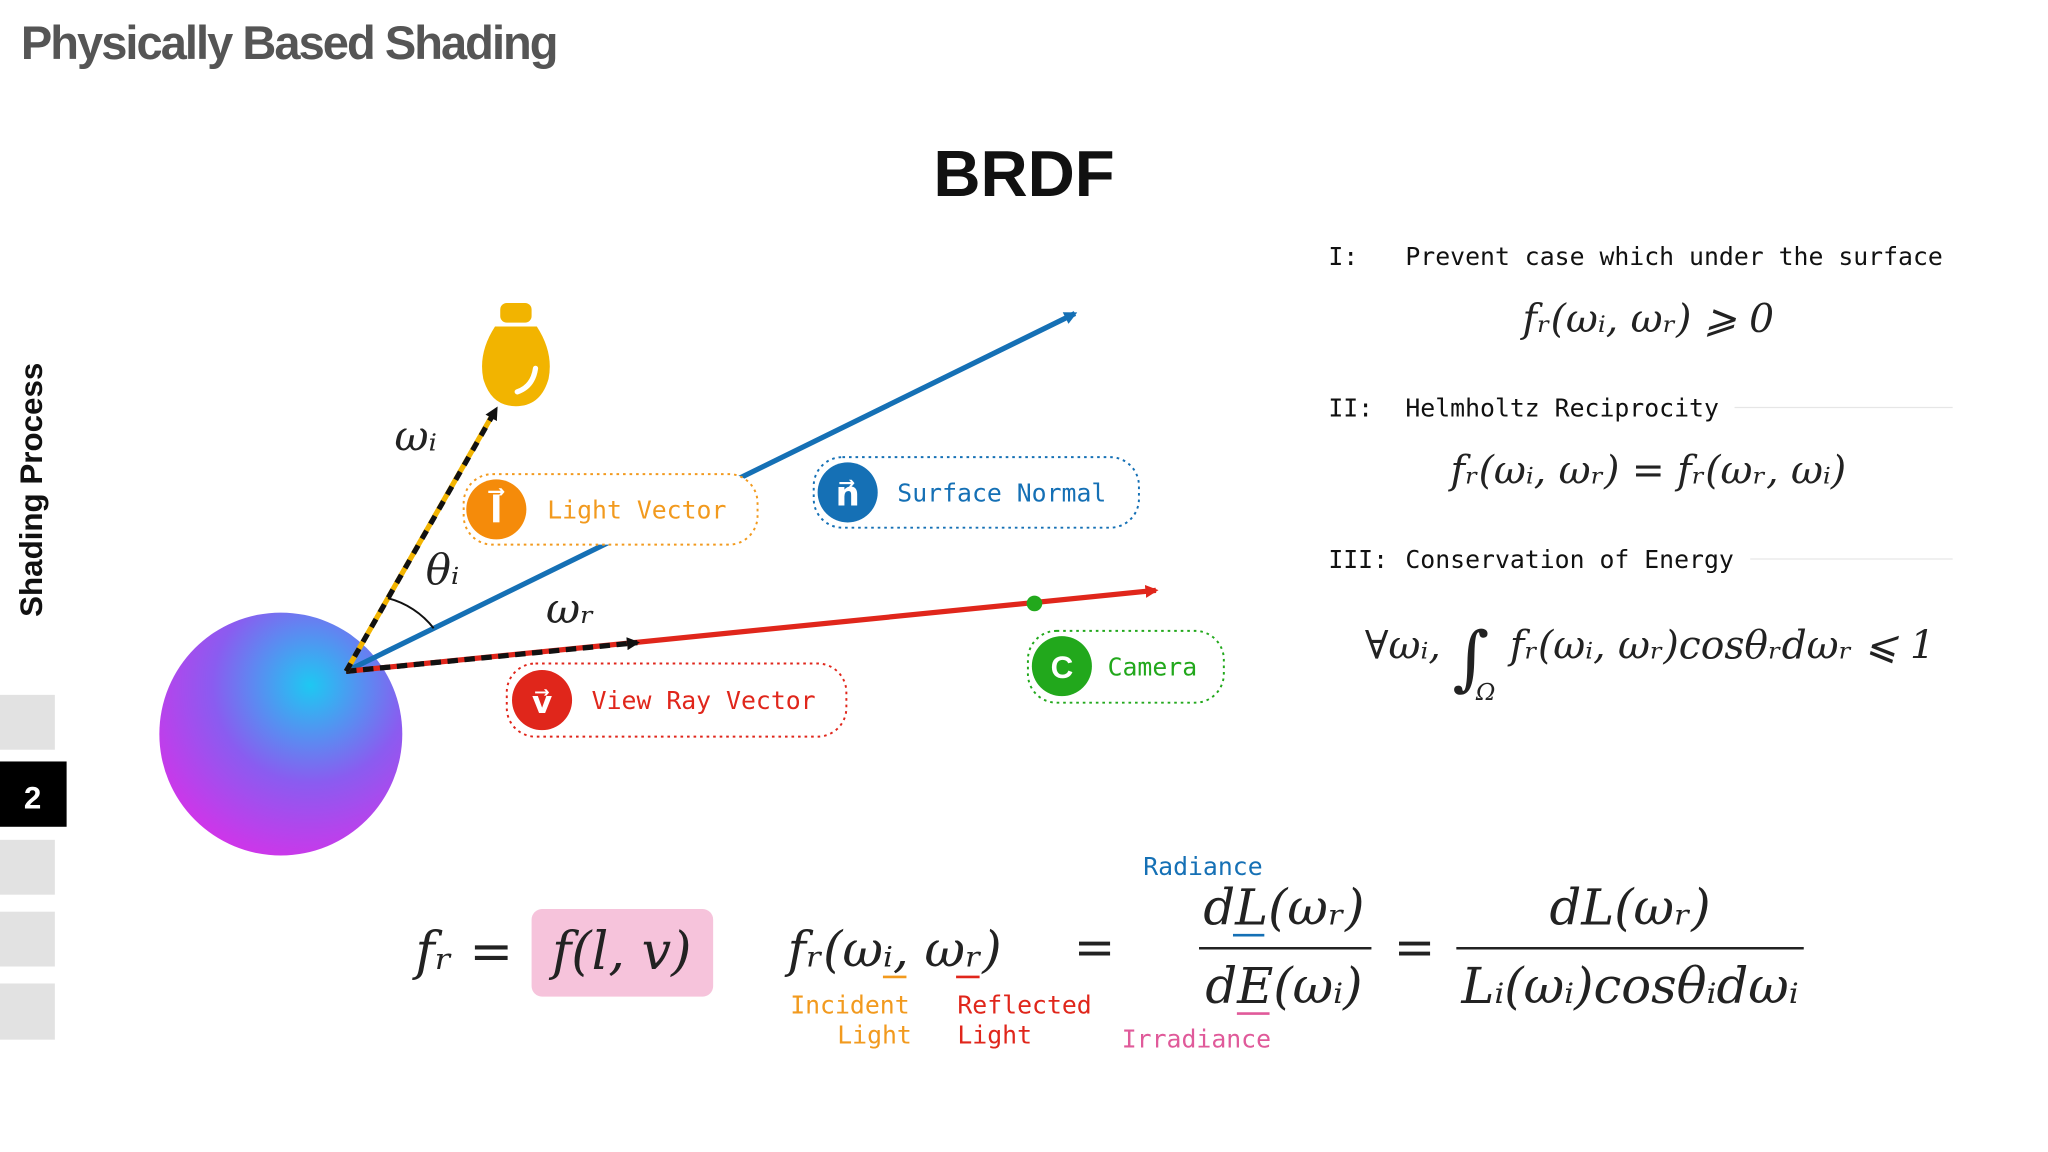 This screenshot has width=2048, height=1152. What do you see at coordinates (1629, 986) in the screenshot?
I see `eq-denominator: Lᵢ(ωᵢ)cosθᵢdωᵢ` at bounding box center [1629, 986].